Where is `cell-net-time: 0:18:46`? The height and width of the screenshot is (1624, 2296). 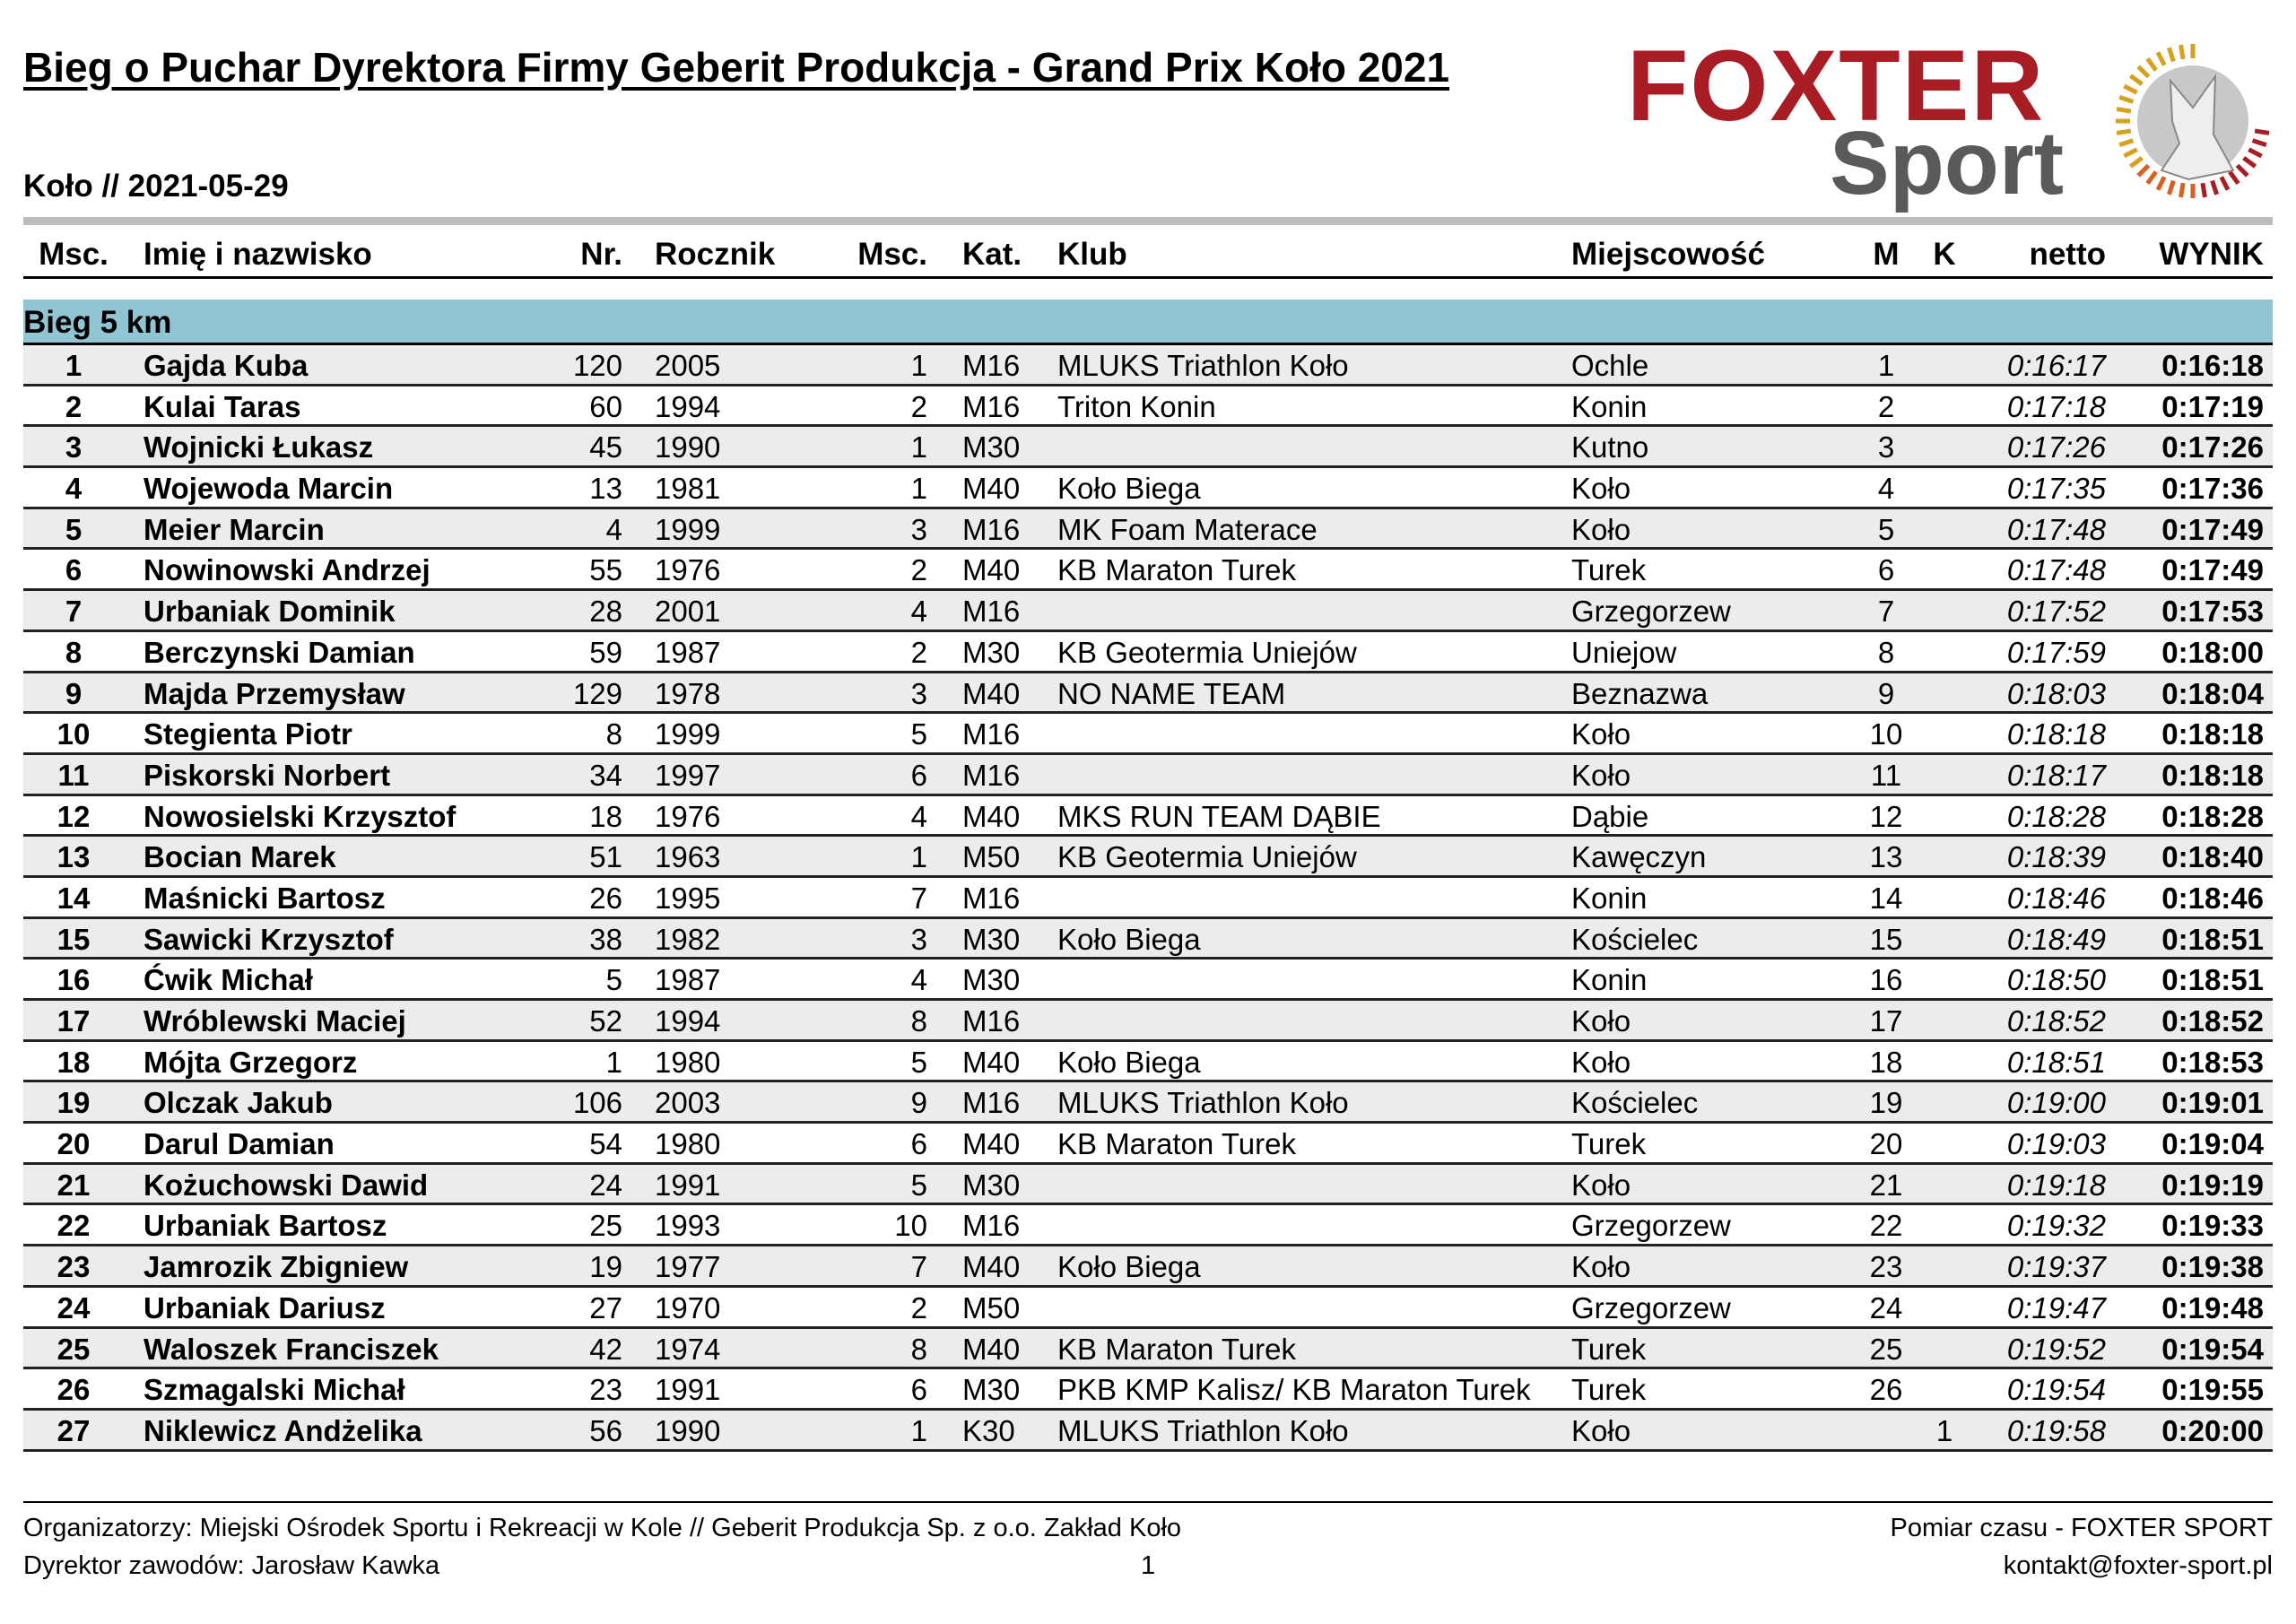
cell-net-time: 0:18:46 is located at coordinates (2056, 898).